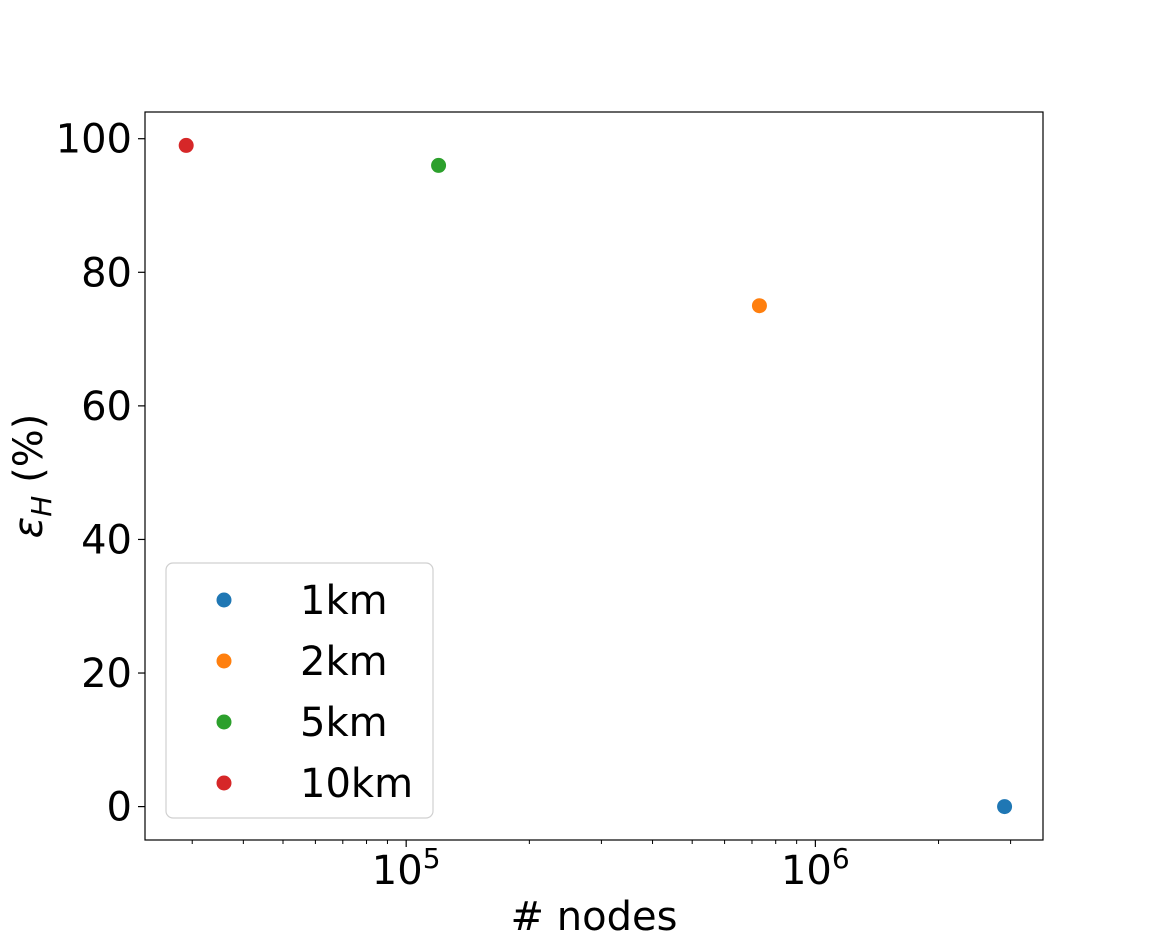 This screenshot has height=944, width=1159. I want to click on x-axis-label: # nodes, so click(594, 917).